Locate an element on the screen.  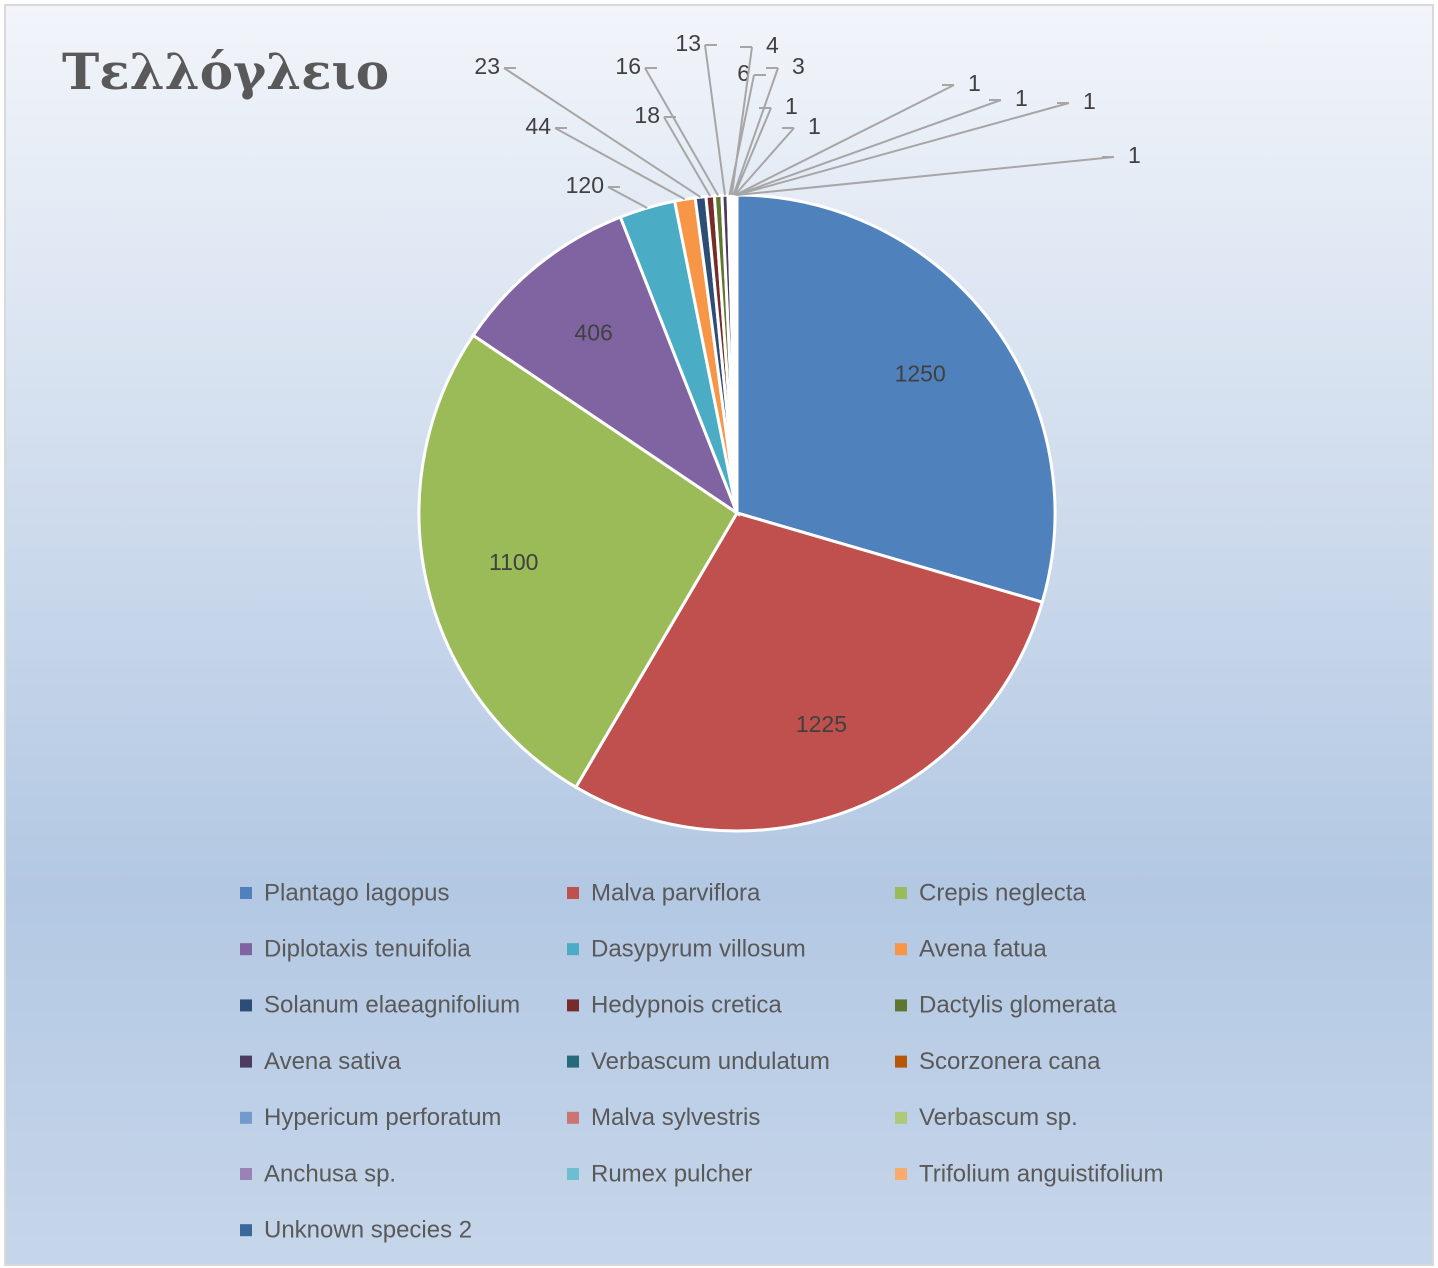
data-label: 16 is located at coordinates (628, 66).